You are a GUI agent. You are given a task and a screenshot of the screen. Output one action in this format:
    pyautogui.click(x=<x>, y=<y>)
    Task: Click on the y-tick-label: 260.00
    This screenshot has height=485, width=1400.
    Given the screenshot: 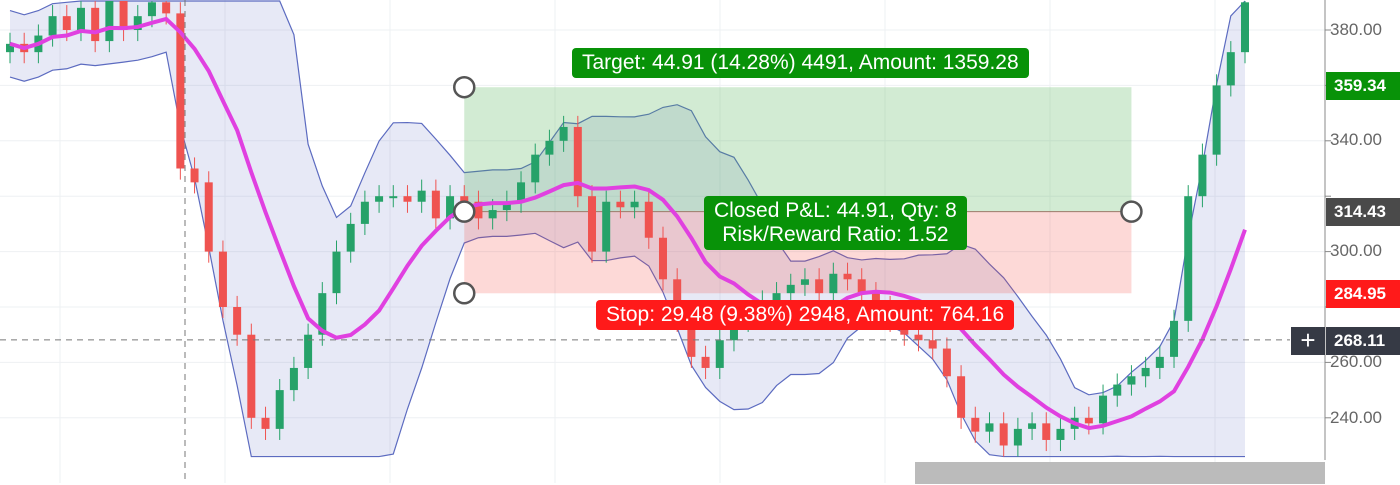 What is the action you would take?
    pyautogui.click(x=1356, y=361)
    